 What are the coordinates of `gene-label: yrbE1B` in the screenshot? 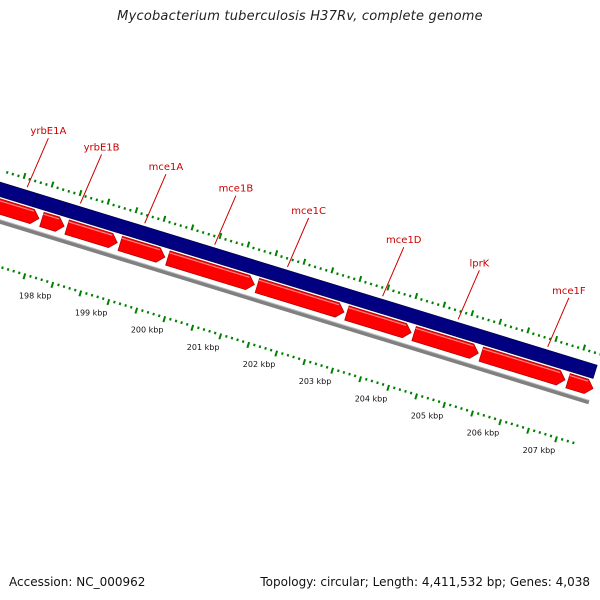 It's located at (102, 147).